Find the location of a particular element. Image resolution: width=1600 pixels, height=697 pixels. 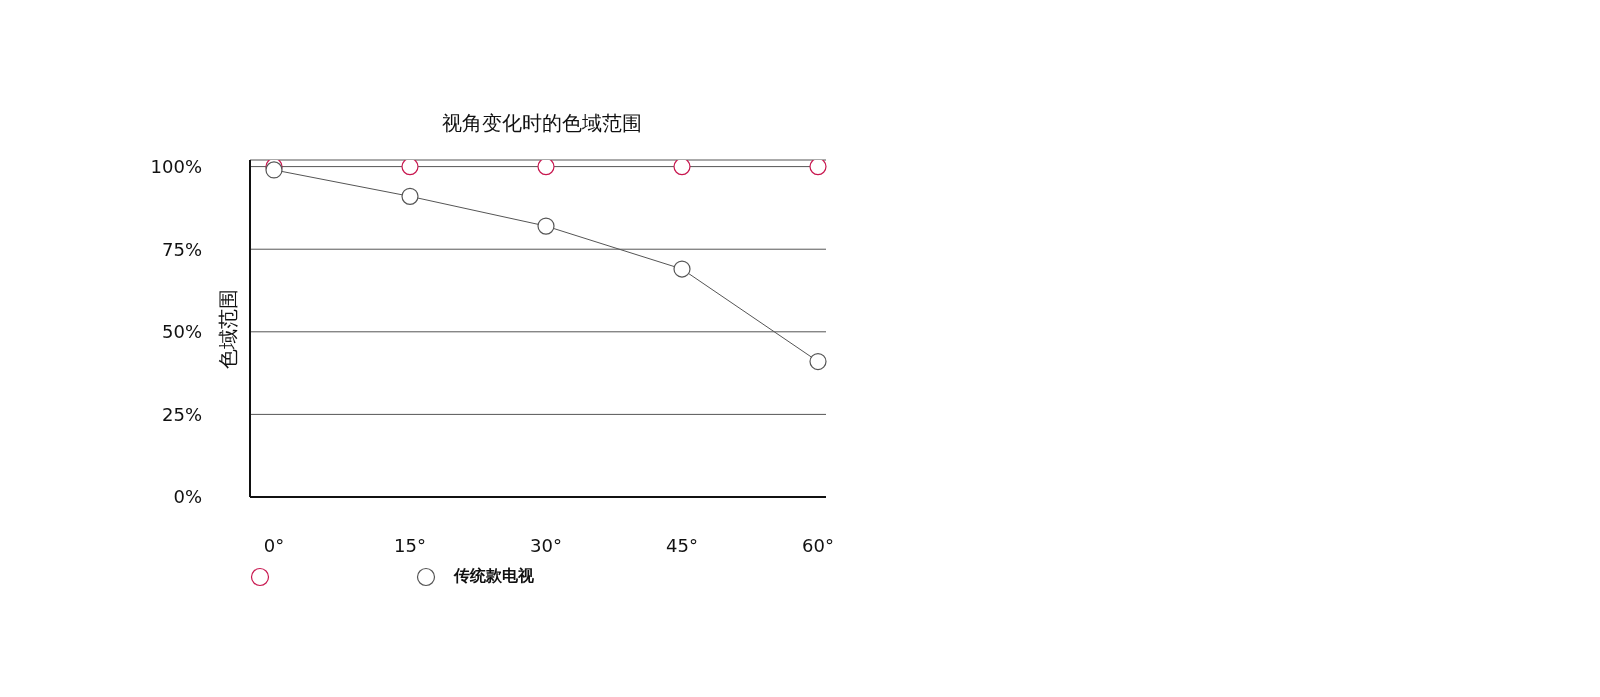

y-axis-title: 色域范围 is located at coordinates (228, 328).